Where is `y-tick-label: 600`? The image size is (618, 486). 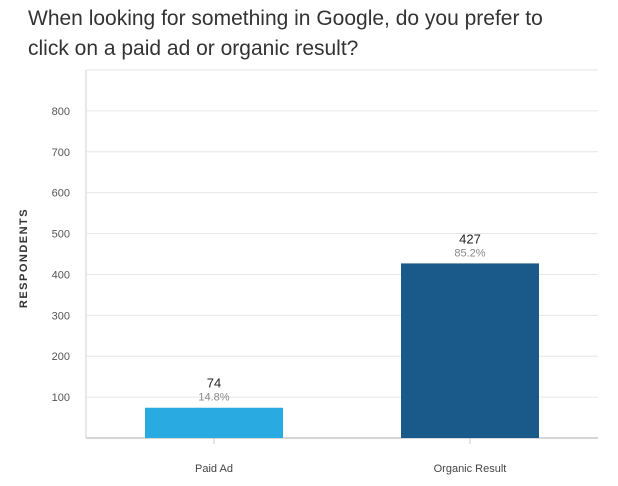 y-tick-label: 600 is located at coordinates (61, 194).